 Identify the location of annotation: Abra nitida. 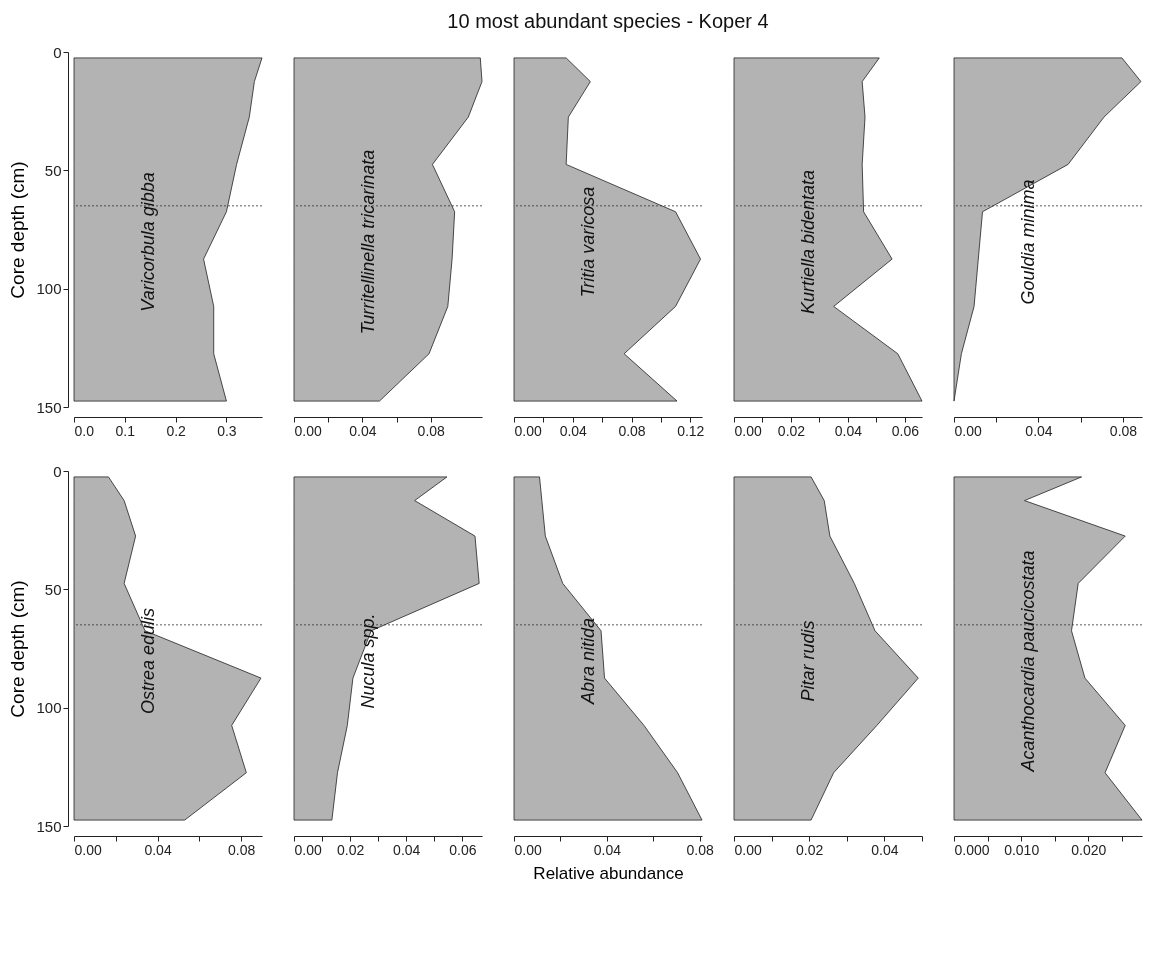
(588, 661).